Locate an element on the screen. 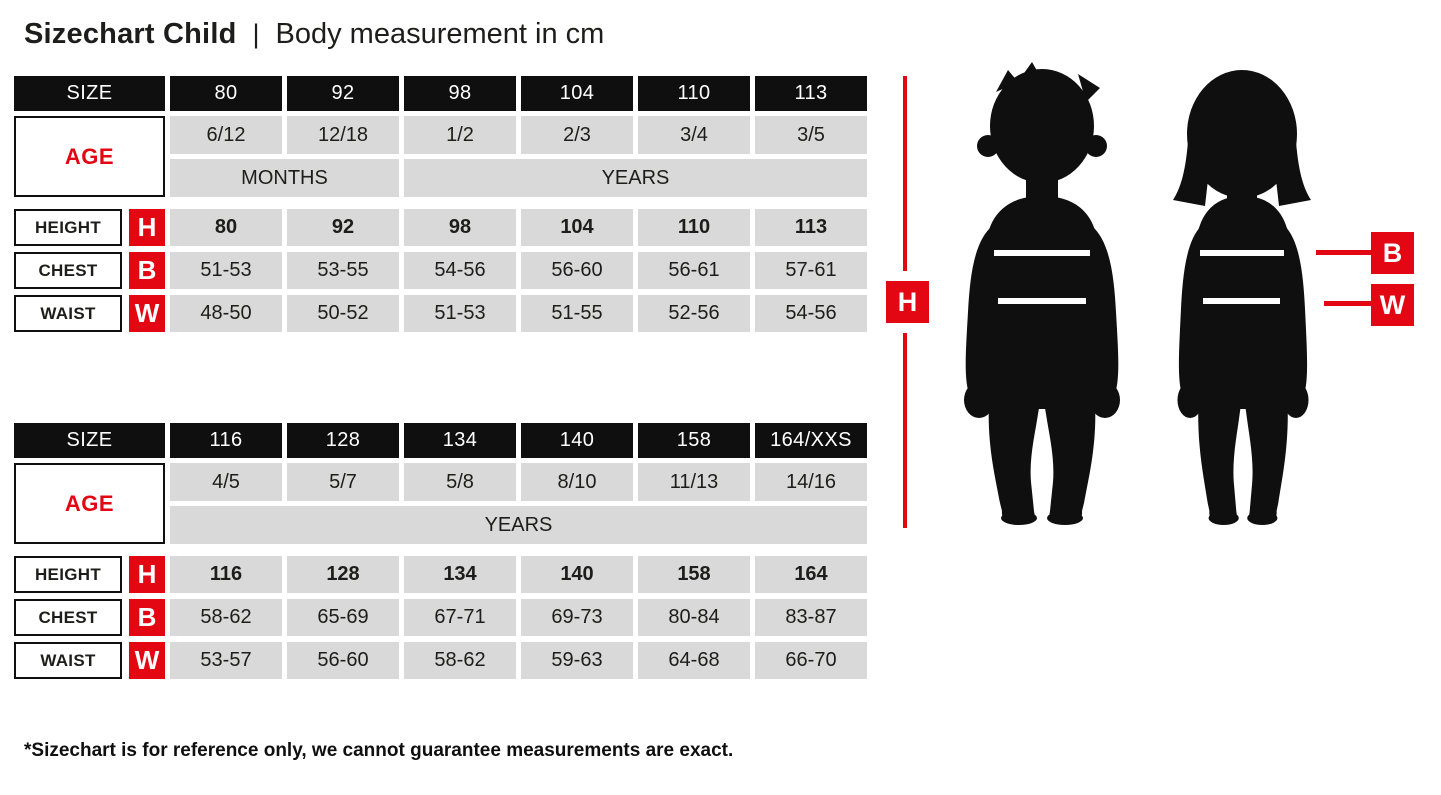 Image resolution: width=1441 pixels, height=795 pixels. age-cell: 2/3 is located at coordinates (577, 135).